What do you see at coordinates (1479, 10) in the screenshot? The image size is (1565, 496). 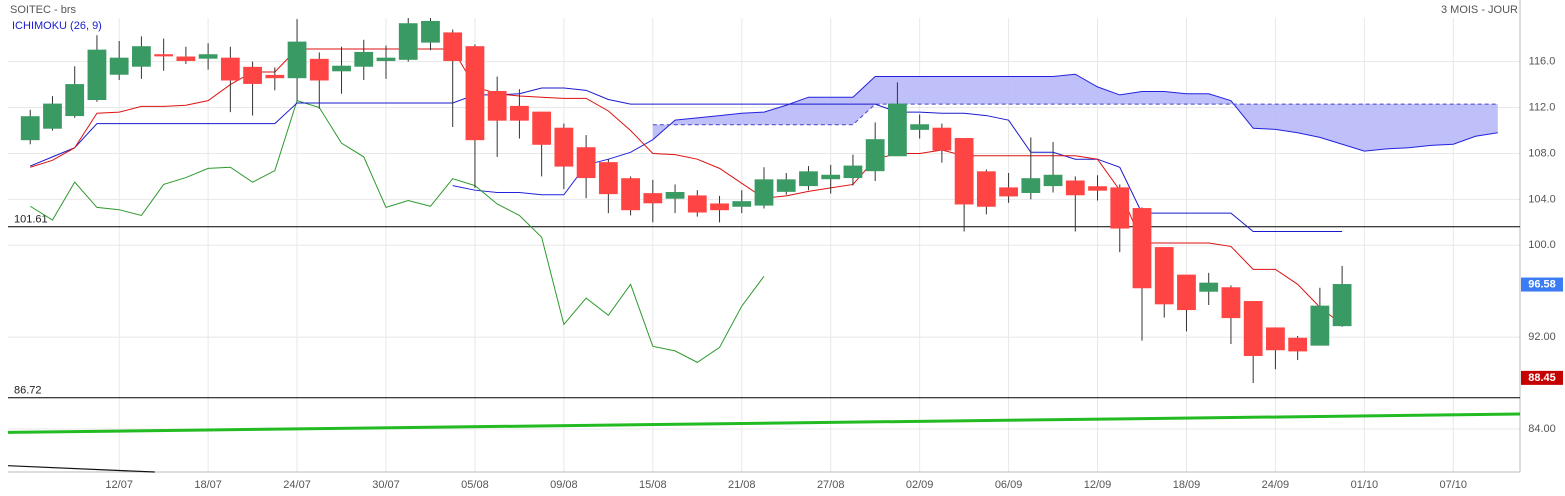 I see `period-label: 3 MOIS - JOUR` at bounding box center [1479, 10].